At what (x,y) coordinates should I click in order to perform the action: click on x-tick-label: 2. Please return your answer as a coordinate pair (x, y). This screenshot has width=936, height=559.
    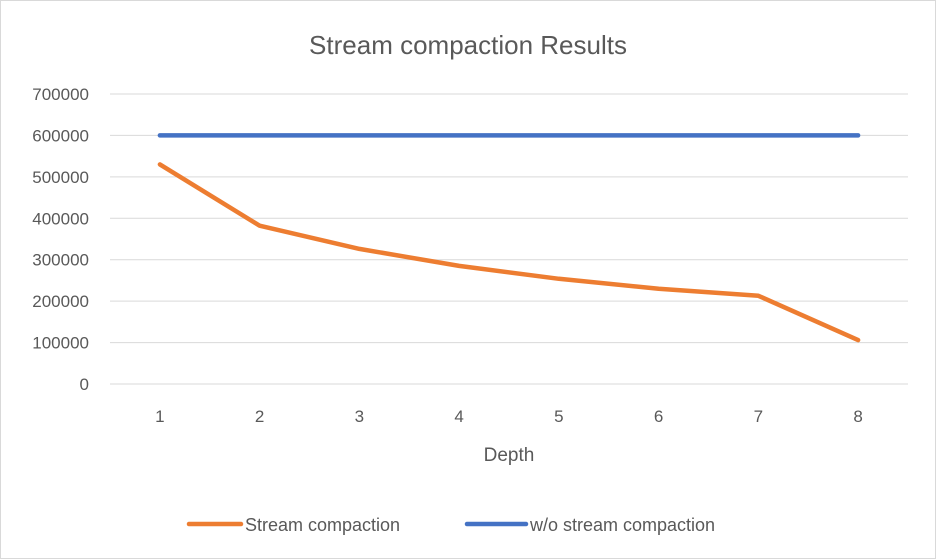
    Looking at the image, I should click on (259, 416).